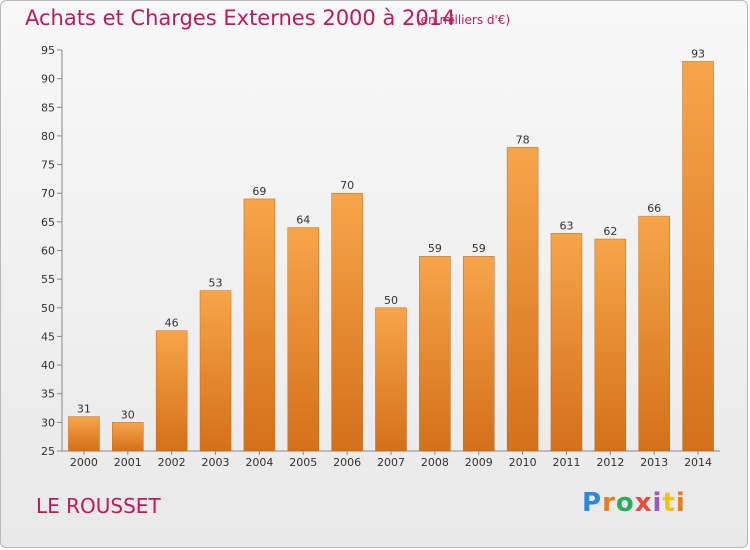  What do you see at coordinates (172, 323) in the screenshot?
I see `bar-value-label: 46` at bounding box center [172, 323].